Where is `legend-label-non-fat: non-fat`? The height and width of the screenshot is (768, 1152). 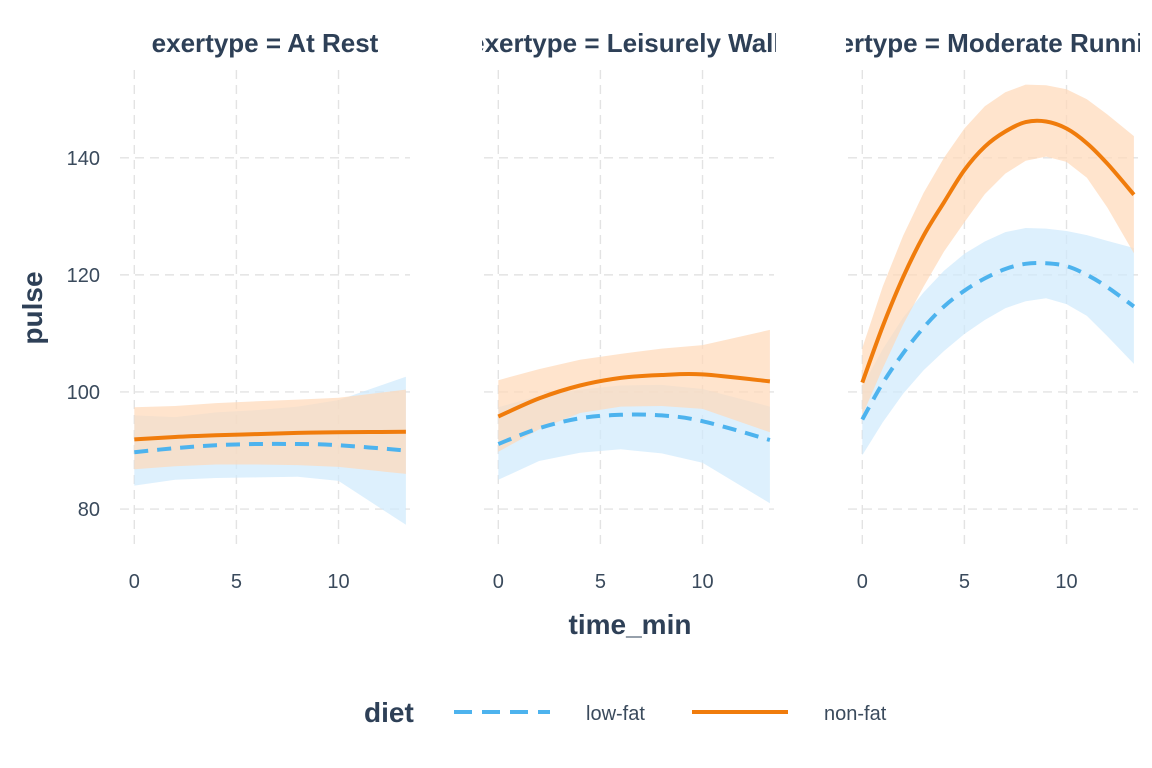 legend-label-non-fat: non-fat is located at coordinates (855, 714).